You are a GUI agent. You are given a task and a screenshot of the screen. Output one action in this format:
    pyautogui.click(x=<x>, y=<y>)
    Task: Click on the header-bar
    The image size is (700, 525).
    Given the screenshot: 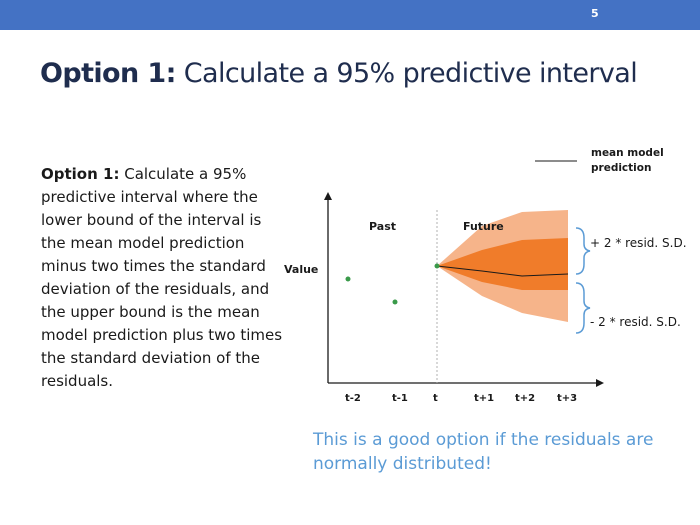 What is the action you would take?
    pyautogui.click(x=350, y=15)
    